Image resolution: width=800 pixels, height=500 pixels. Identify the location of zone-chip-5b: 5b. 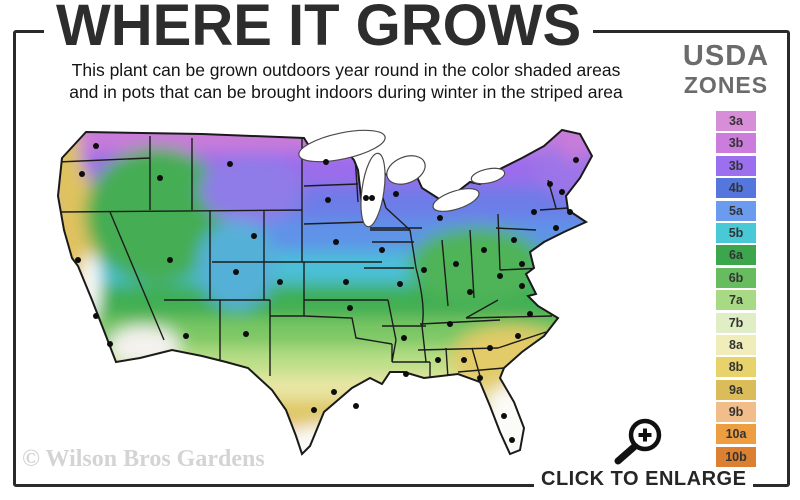
(736, 232).